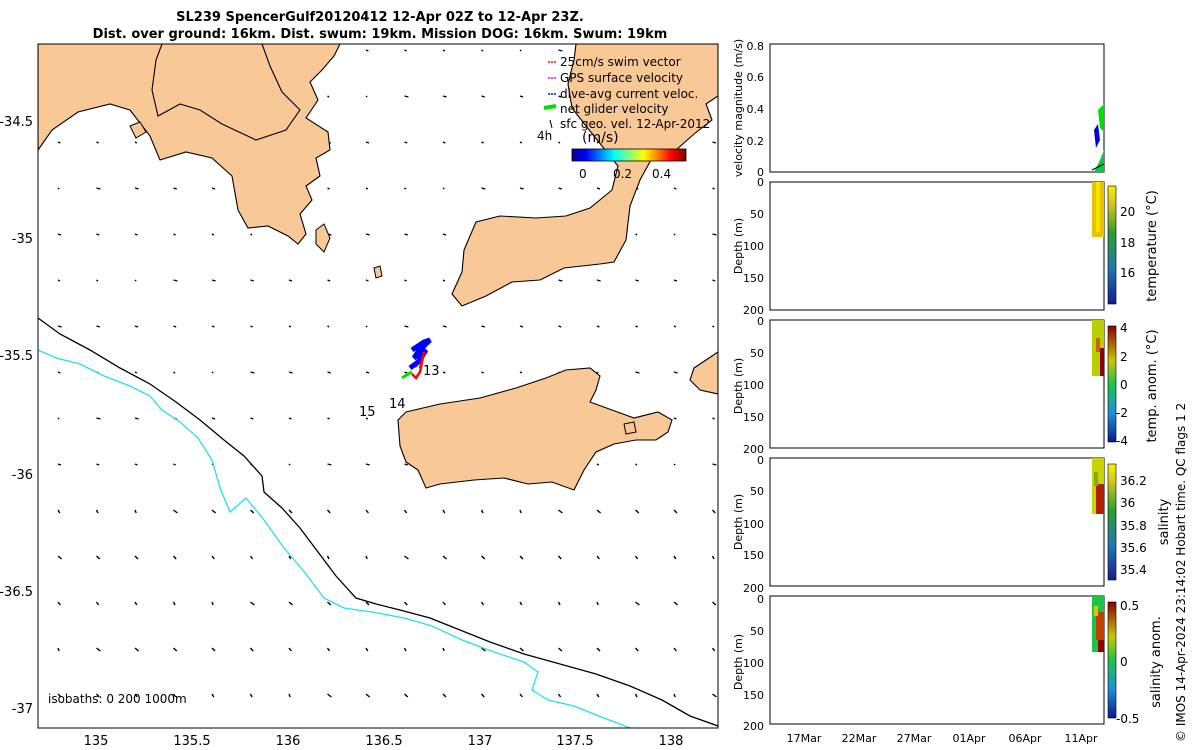 This screenshot has width=1200, height=750. What do you see at coordinates (535, 429) in the screenshot?
I see `land-kangaroo-island` at bounding box center [535, 429].